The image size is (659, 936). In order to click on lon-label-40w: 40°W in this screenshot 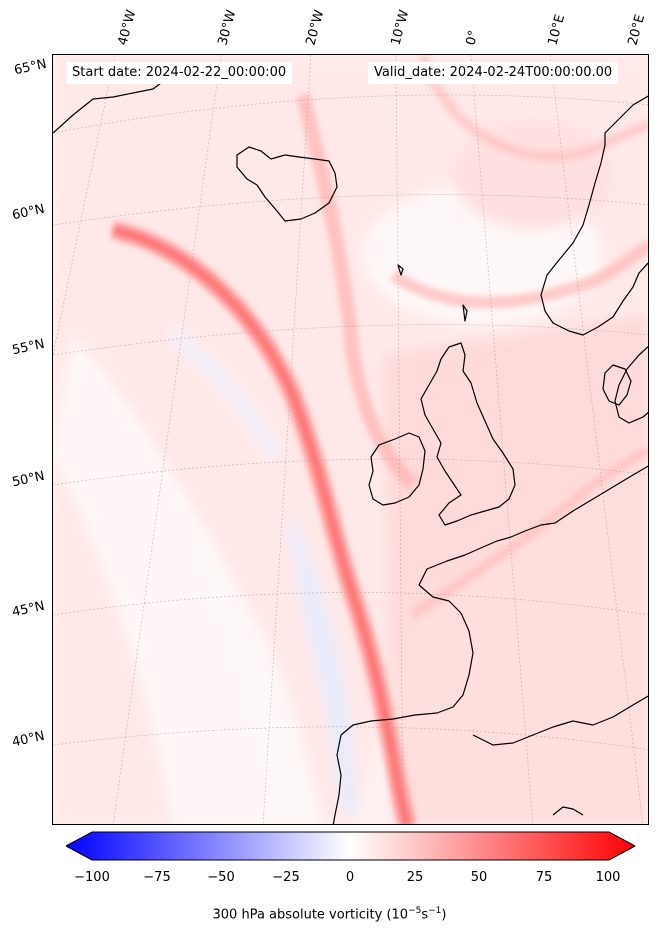, I will do `click(127, 27)`.